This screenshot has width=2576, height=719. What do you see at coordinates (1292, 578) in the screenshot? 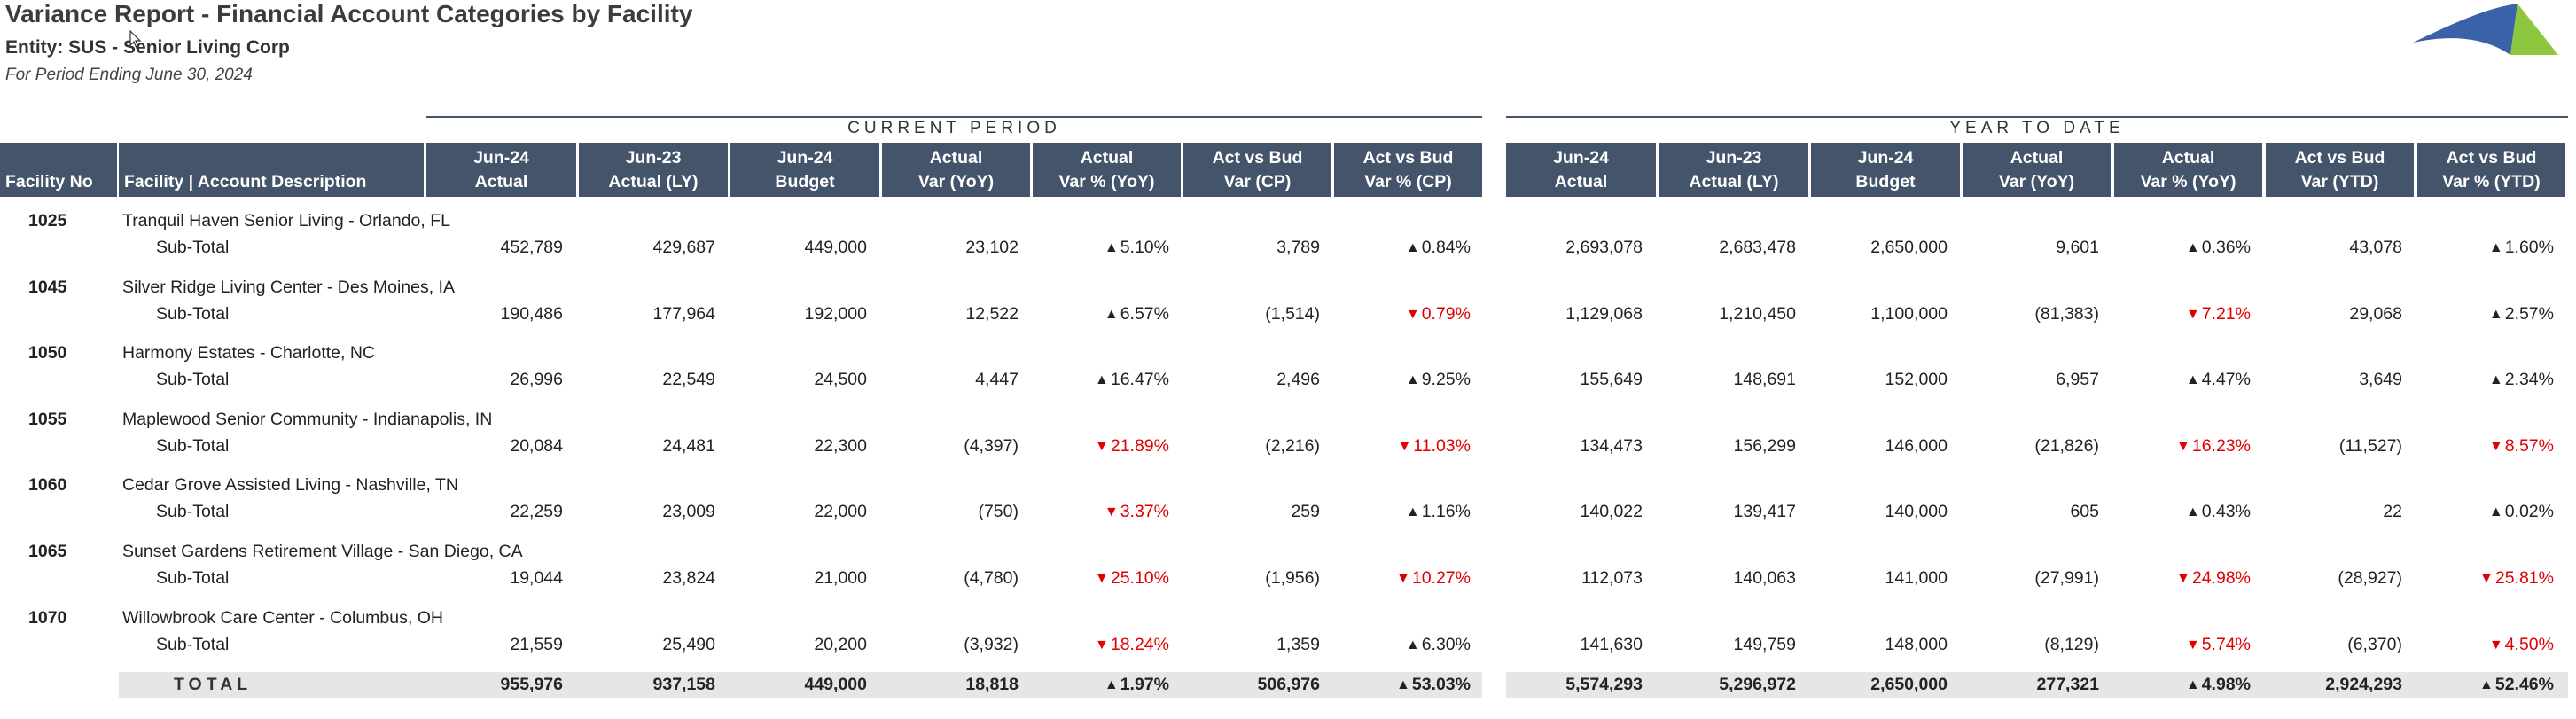
I see `subtotal-current-cell-6: (1,956)` at bounding box center [1292, 578].